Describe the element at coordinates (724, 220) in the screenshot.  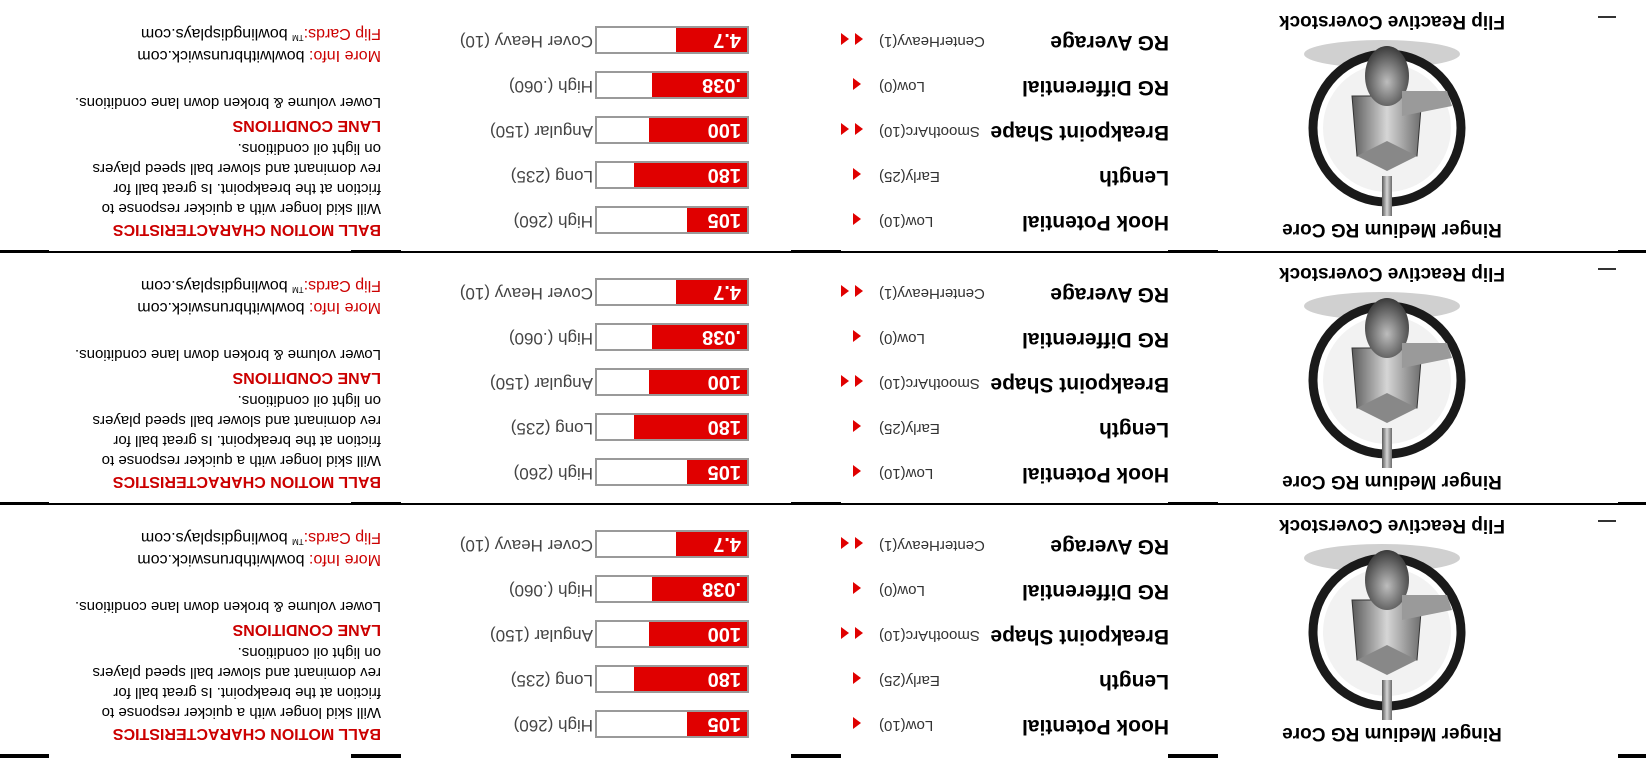
I see `gauge-value: 105` at that location.